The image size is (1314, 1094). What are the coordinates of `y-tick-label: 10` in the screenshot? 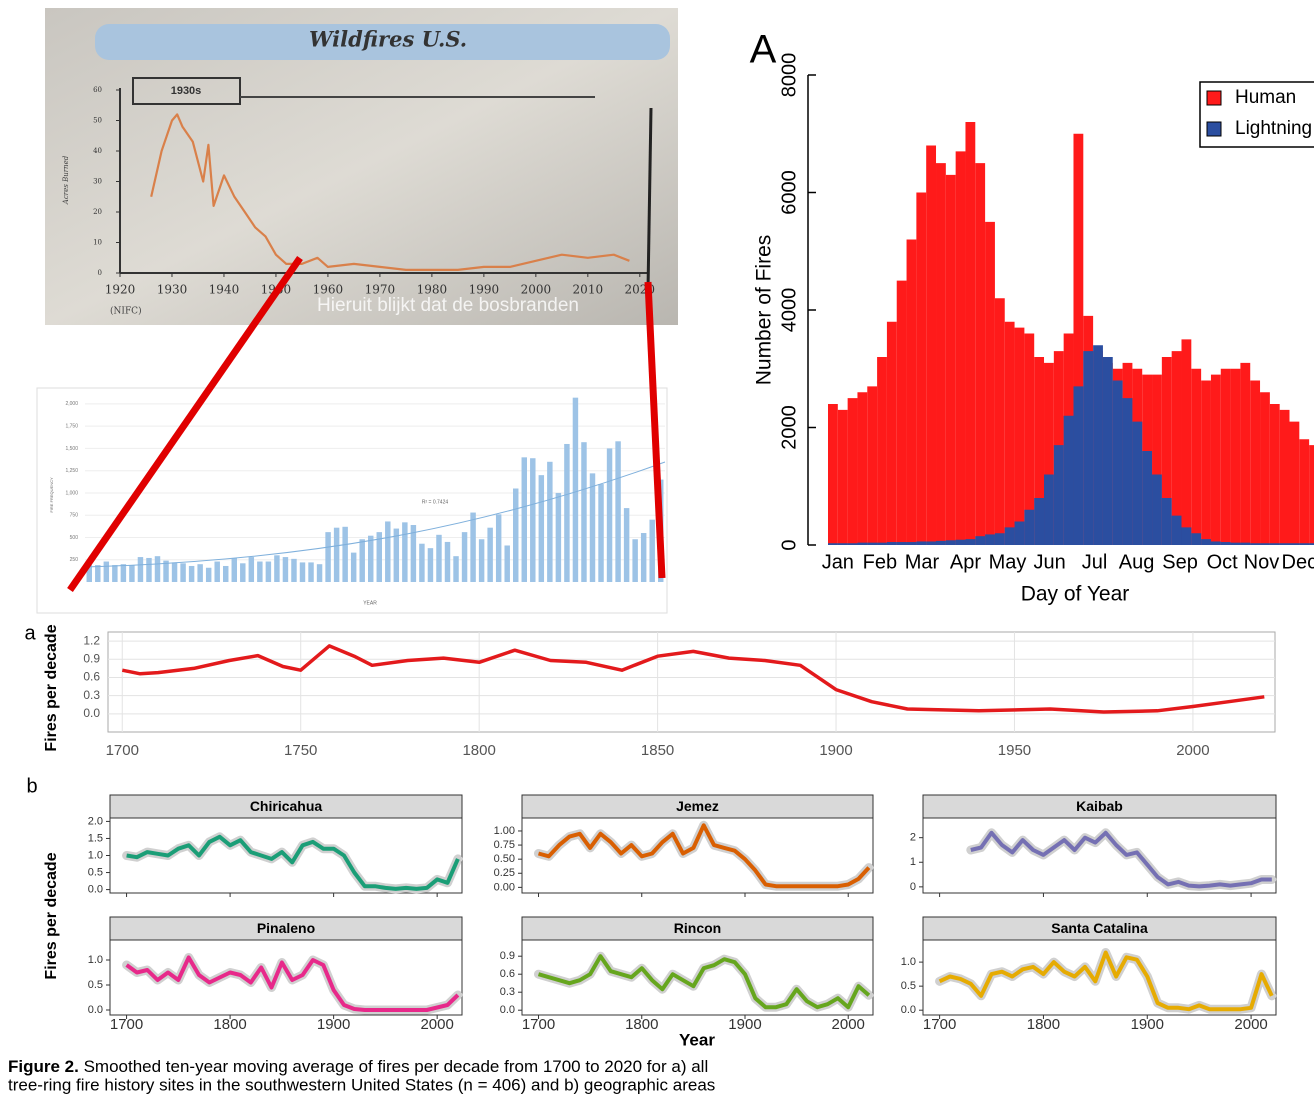 It's located at (97, 243).